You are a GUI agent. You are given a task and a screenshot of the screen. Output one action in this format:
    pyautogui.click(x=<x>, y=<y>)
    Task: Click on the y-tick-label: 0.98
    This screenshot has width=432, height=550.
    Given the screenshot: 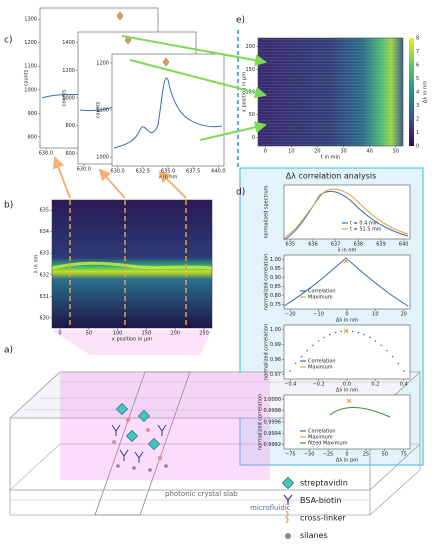 What is the action you would take?
    pyautogui.click(x=275, y=360)
    